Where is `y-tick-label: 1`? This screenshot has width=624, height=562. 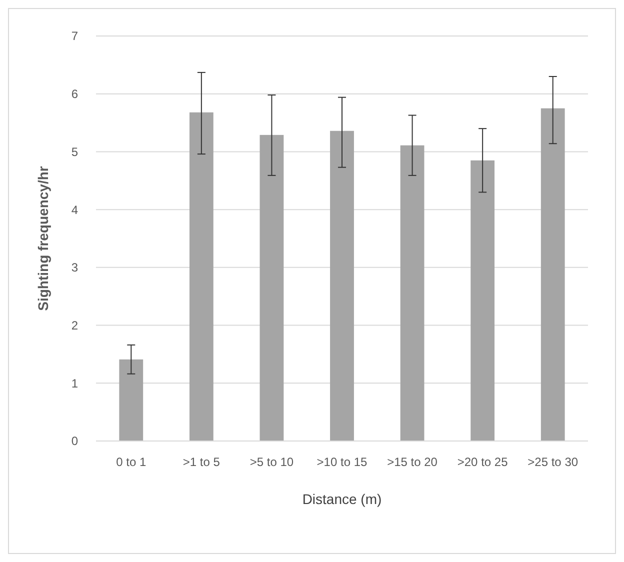
y-tick-label: 1 is located at coordinates (74, 383).